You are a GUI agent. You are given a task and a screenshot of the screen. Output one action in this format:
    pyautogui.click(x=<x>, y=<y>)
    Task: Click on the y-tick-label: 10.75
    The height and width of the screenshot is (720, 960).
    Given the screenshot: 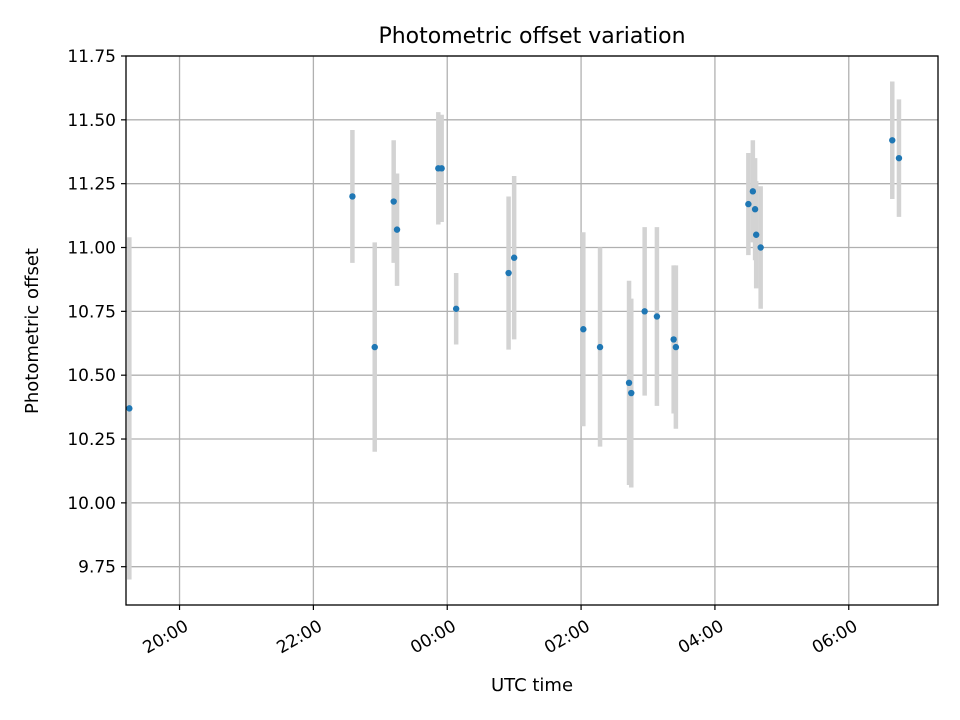 What is the action you would take?
    pyautogui.click(x=91, y=312)
    